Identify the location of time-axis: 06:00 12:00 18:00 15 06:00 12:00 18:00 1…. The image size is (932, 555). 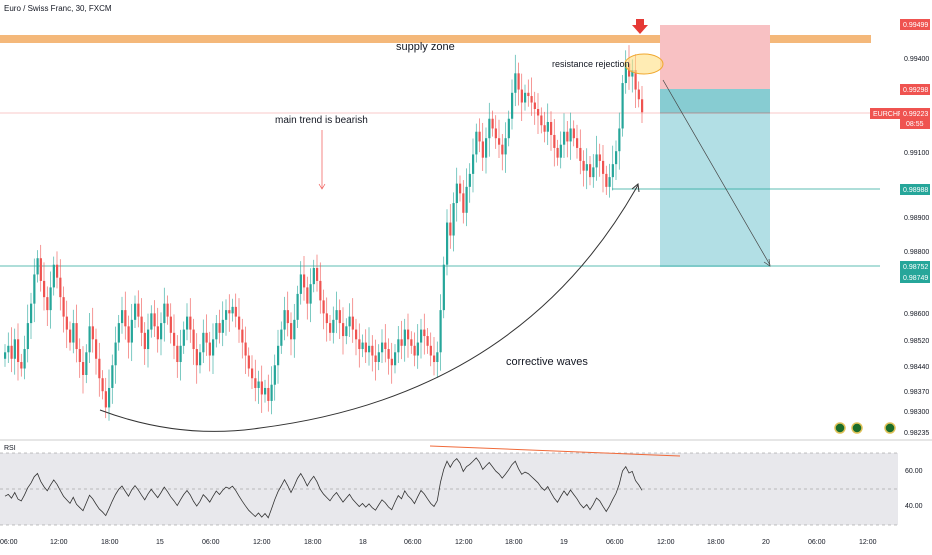
(438, 542).